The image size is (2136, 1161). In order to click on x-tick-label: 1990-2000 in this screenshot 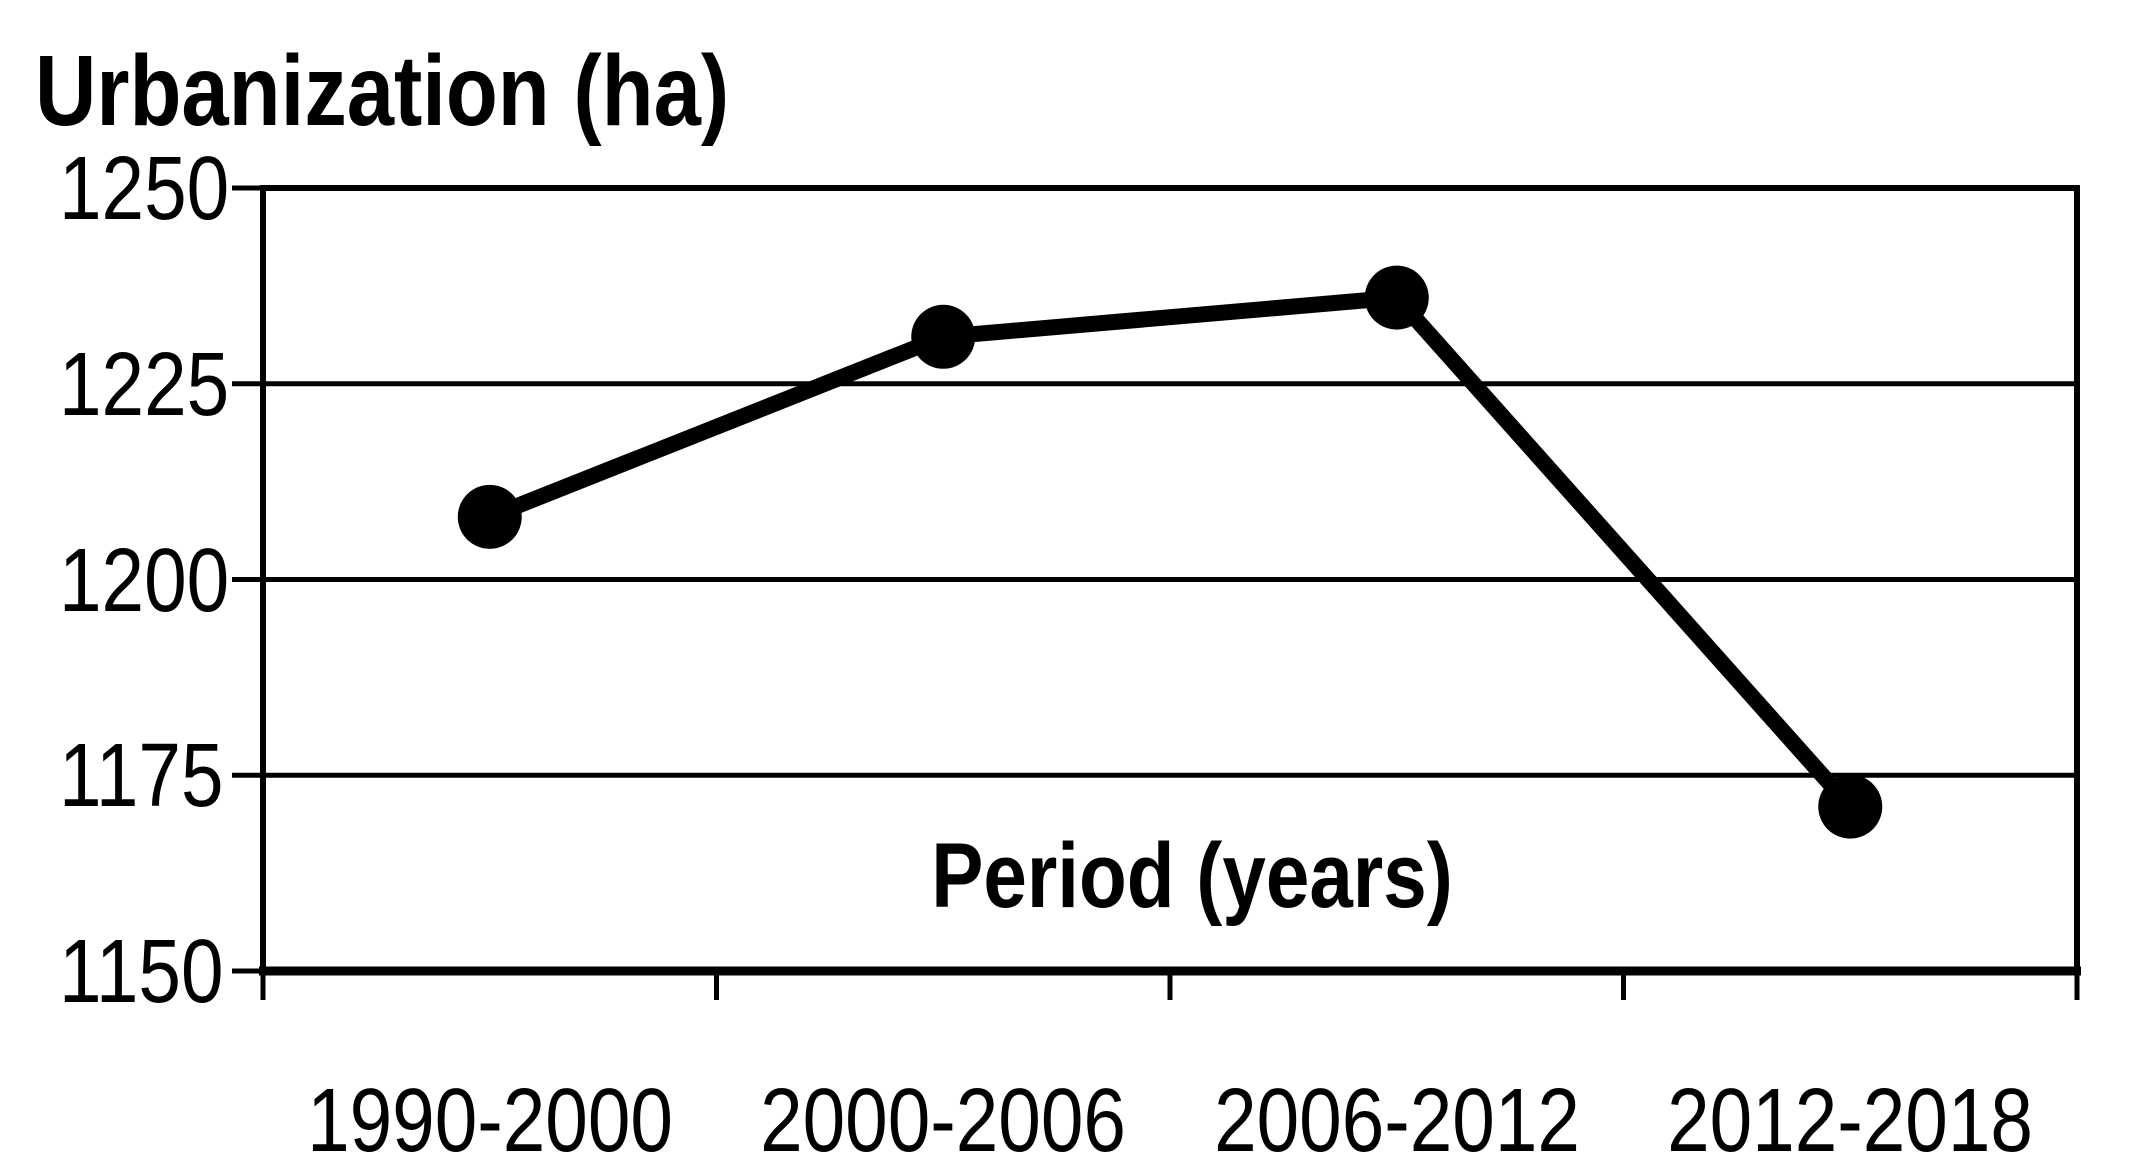, I will do `click(489, 1116)`.